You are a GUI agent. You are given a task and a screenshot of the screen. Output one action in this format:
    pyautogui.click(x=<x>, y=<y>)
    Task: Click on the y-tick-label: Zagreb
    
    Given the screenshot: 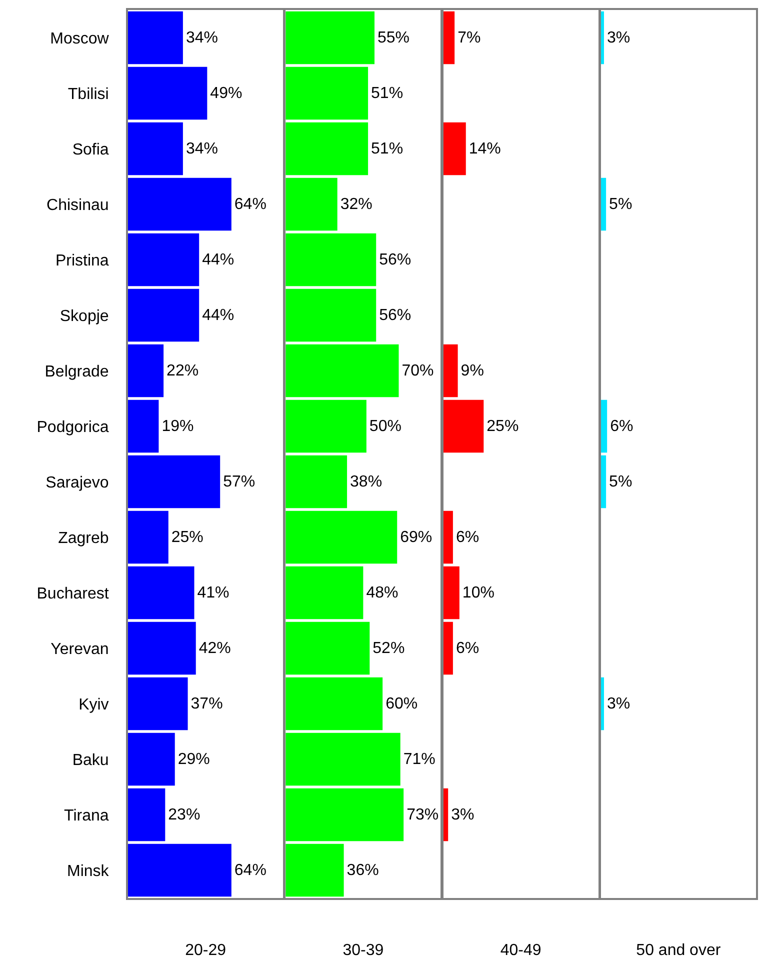 What is the action you would take?
    pyautogui.click(x=83, y=538)
    